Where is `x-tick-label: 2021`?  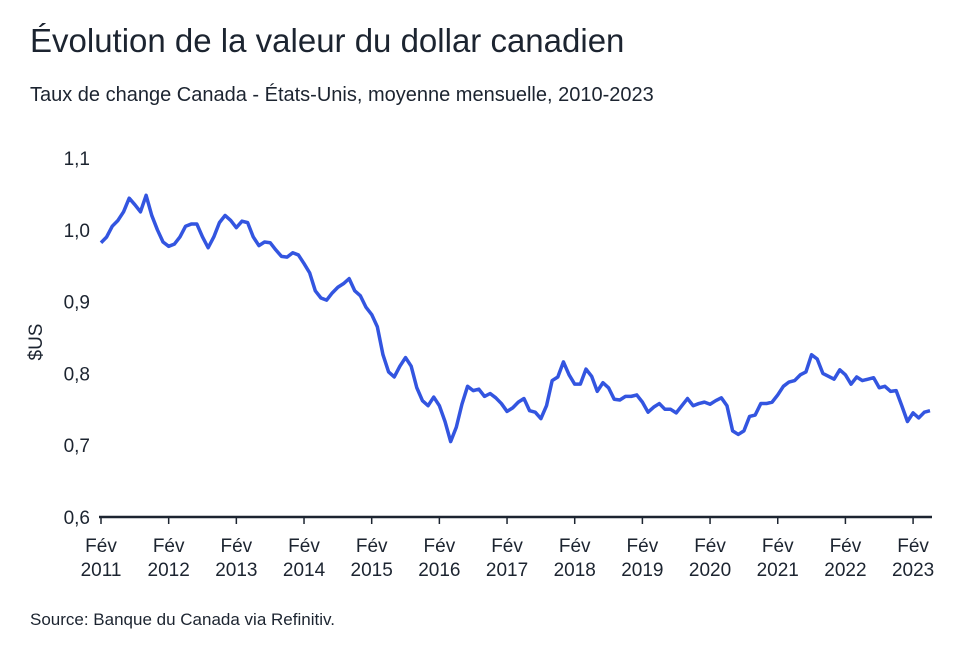 x-tick-label: 2021 is located at coordinates (778, 570).